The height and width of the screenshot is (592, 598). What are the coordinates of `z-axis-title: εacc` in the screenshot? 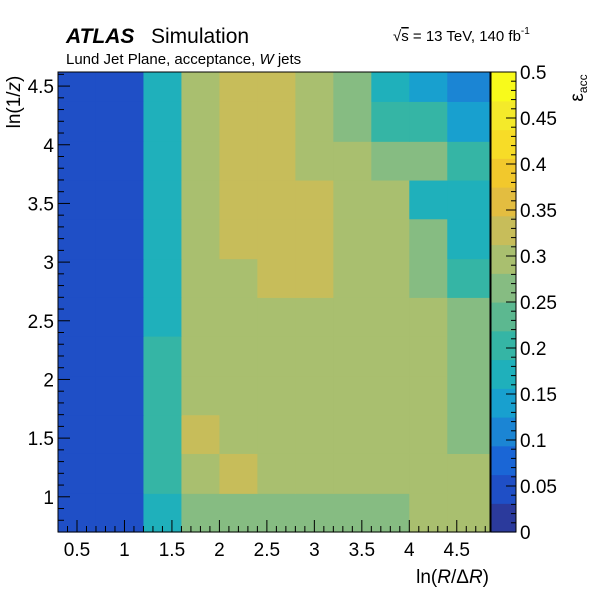 It's located at (578, 87).